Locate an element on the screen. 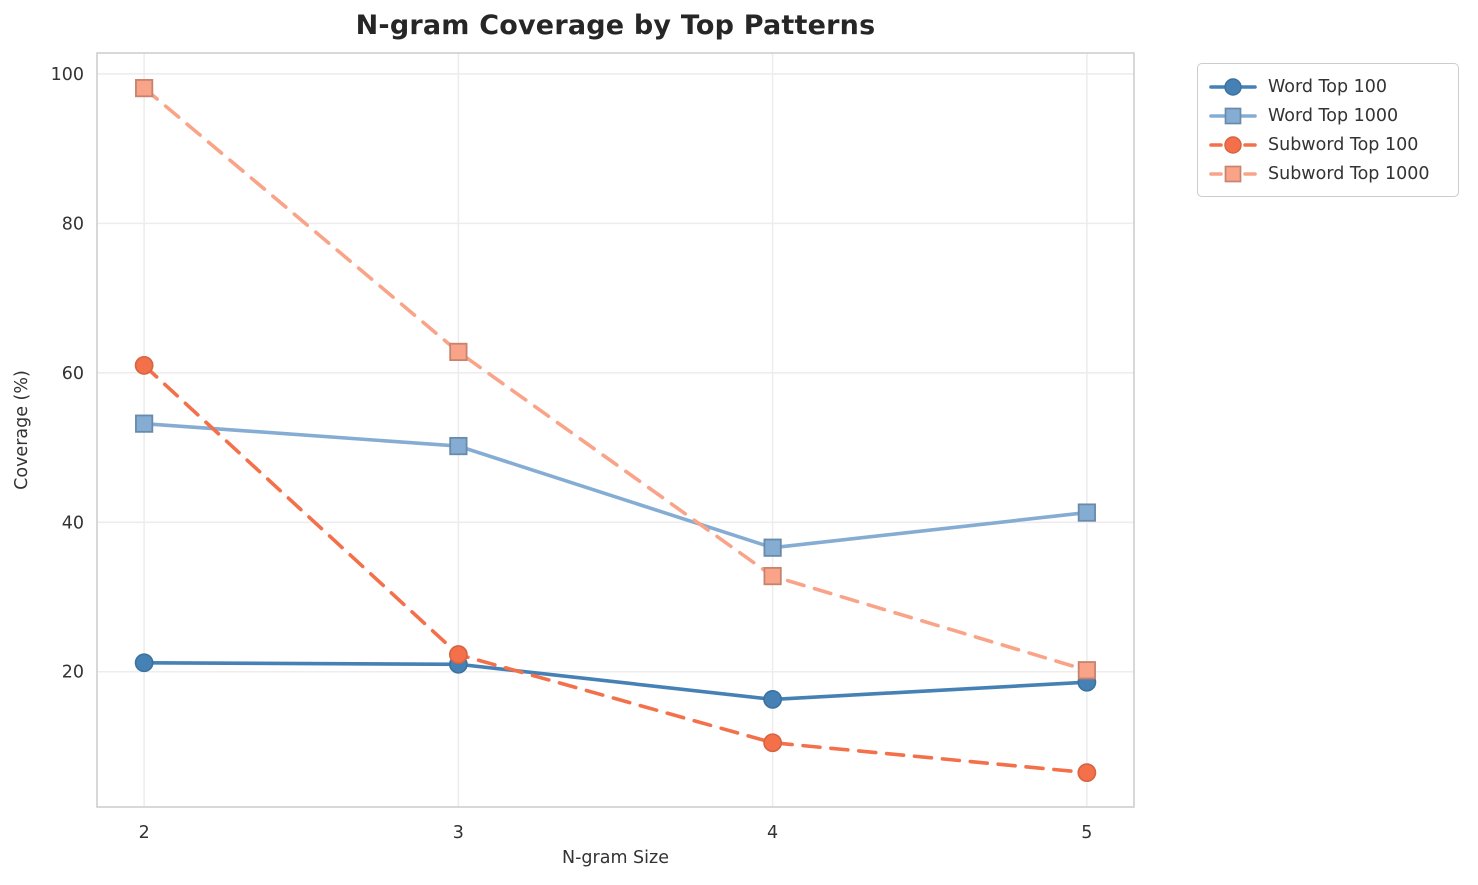 The height and width of the screenshot is (885, 1478). legend-item-subword-top-100: Subword Top 100 is located at coordinates (1327, 144).